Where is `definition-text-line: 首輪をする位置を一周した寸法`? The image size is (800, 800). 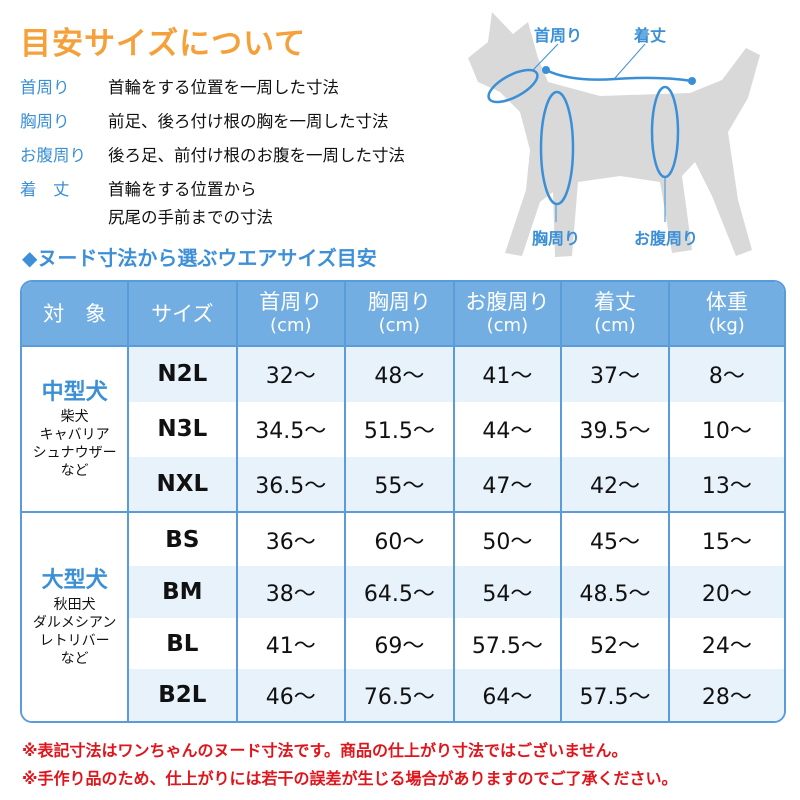
definition-text-line: 首輪をする位置を一周した寸法 is located at coordinates (223, 87).